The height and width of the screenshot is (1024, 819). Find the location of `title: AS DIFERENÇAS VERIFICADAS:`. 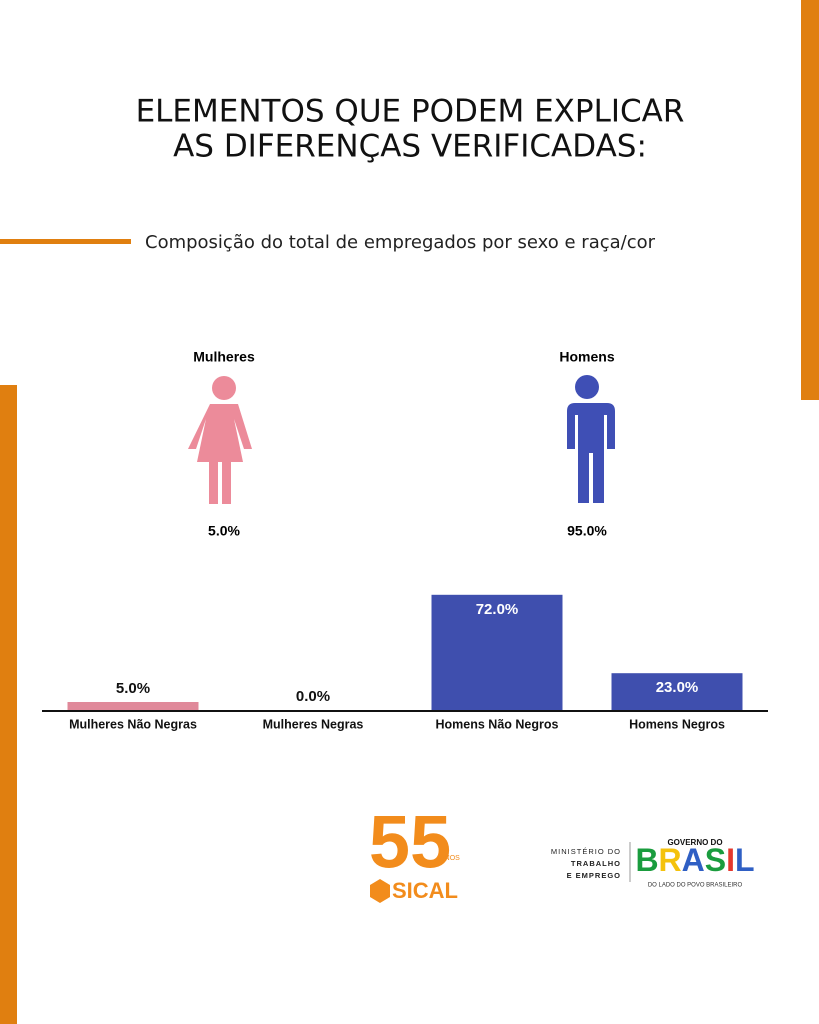

title: AS DIFERENÇAS VERIFICADAS: is located at coordinates (410, 147).